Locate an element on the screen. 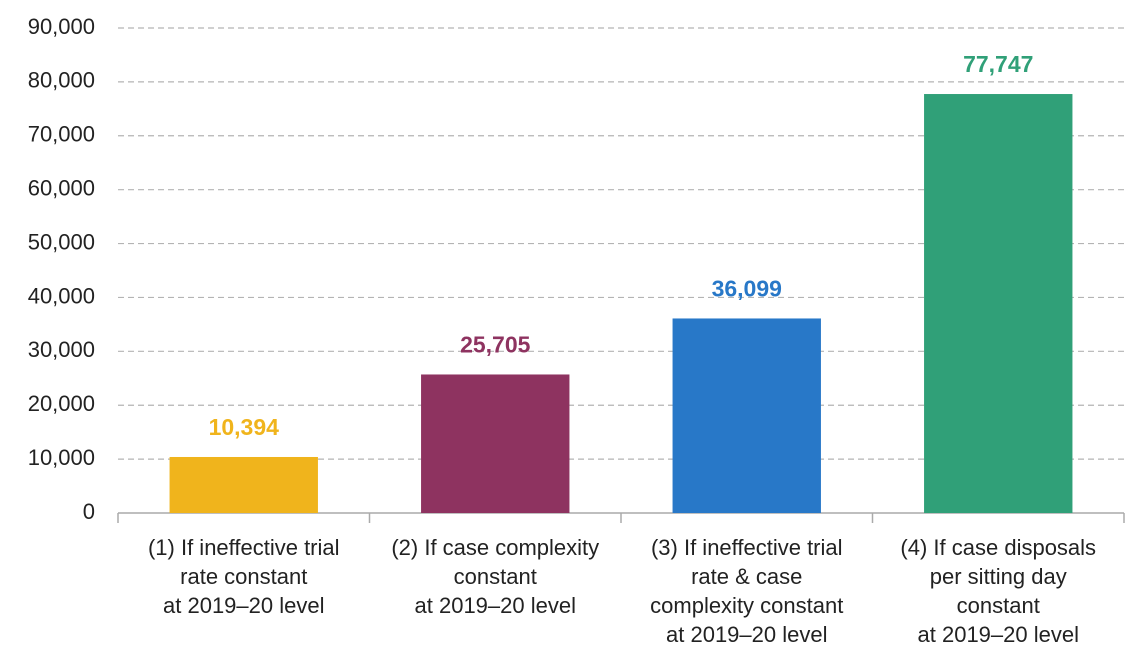 The height and width of the screenshot is (648, 1126). value-label: 77,747 is located at coordinates (998, 64).